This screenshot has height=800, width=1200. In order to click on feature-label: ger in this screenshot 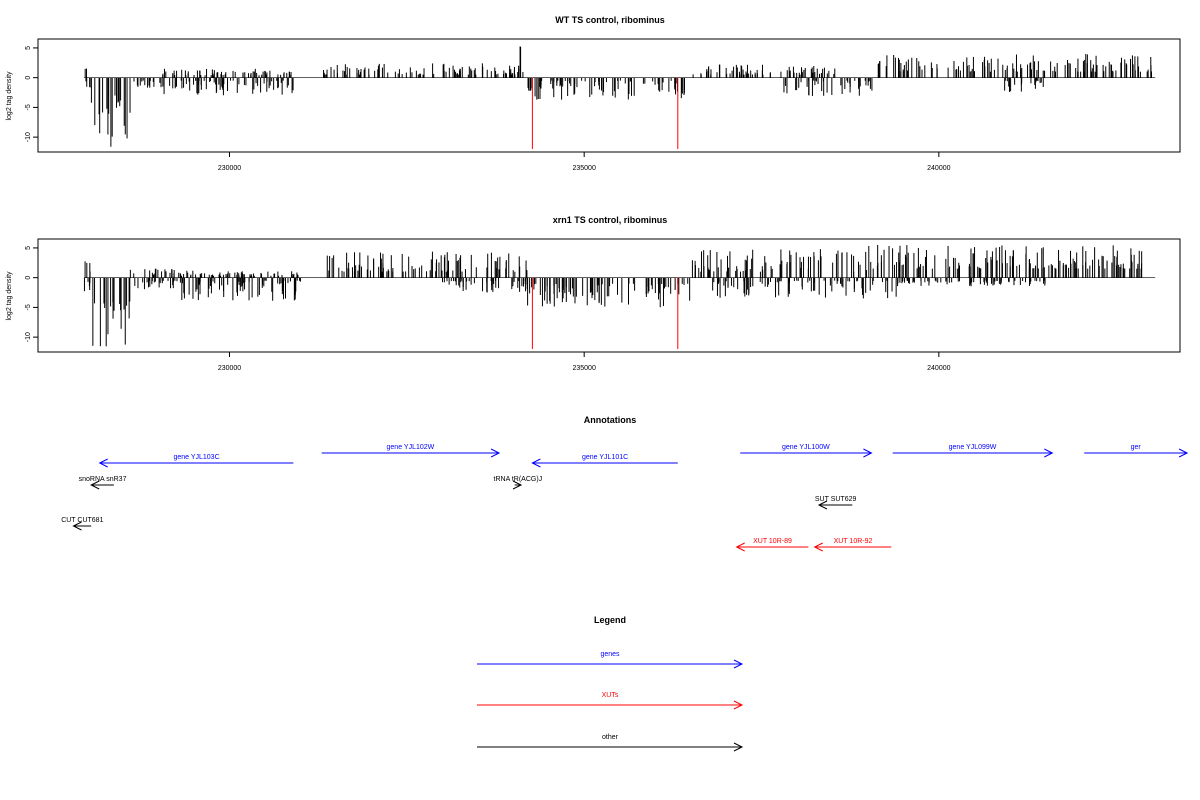, I will do `click(1136, 447)`.